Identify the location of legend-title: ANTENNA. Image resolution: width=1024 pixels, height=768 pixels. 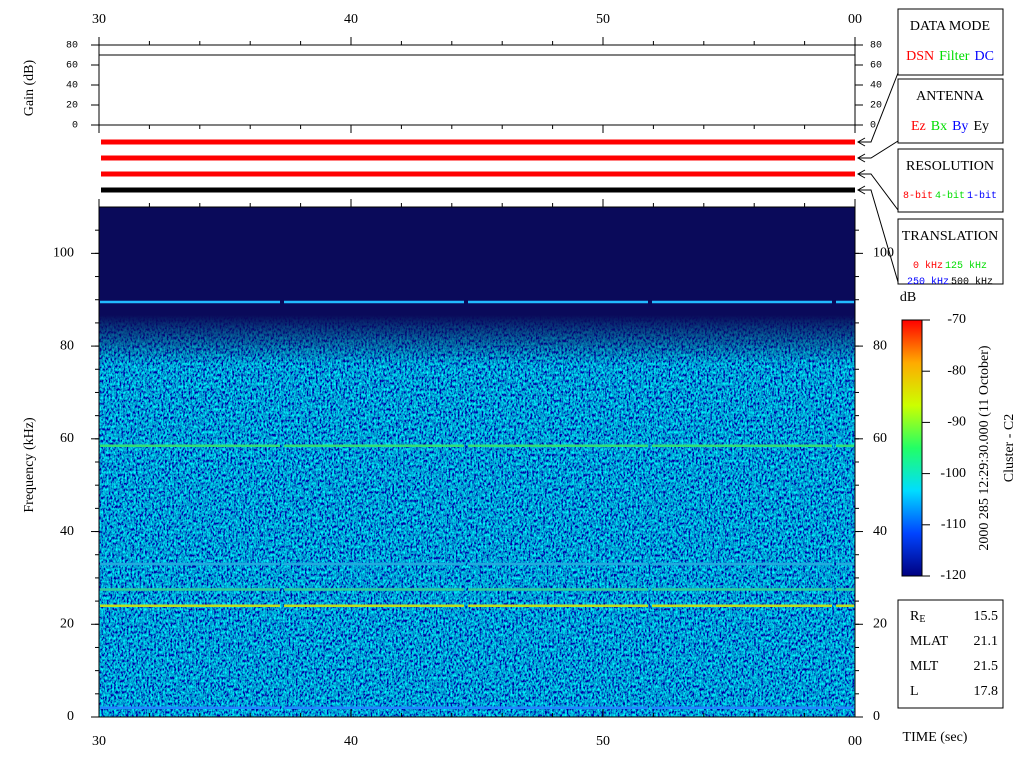
(950, 96).